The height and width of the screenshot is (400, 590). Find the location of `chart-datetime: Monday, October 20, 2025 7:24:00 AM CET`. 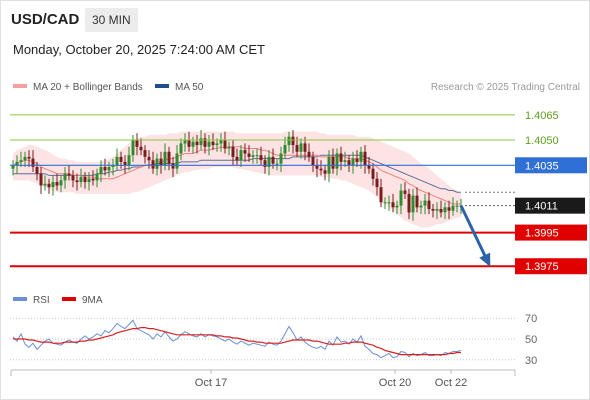

chart-datetime: Monday, October 20, 2025 7:24:00 AM CET is located at coordinates (139, 49).